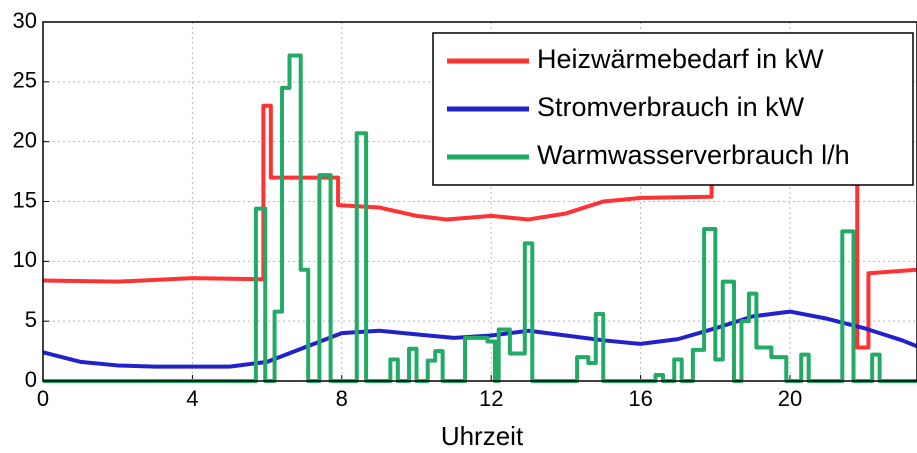  What do you see at coordinates (25, 80) in the screenshot?
I see `y-tick-label: 25` at bounding box center [25, 80].